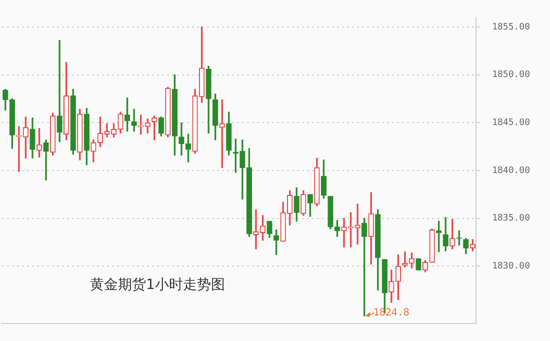 The width and height of the screenshot is (550, 341). Describe the element at coordinates (511, 171) in the screenshot. I see `y-tick-label: 1840.00` at that location.